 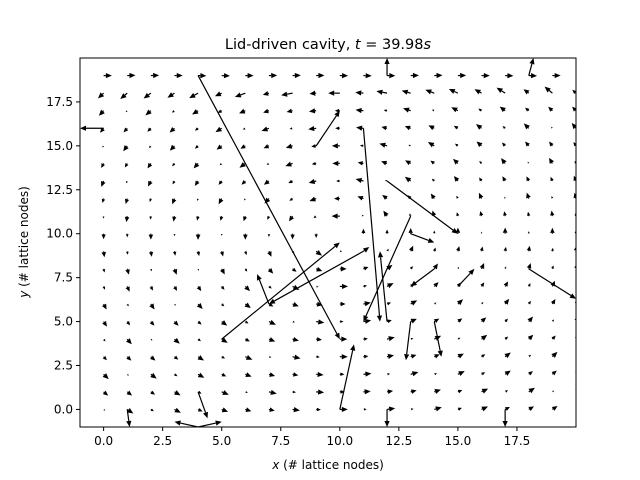 I want to click on y-tick-label: 2.5, so click(x=63, y=366).